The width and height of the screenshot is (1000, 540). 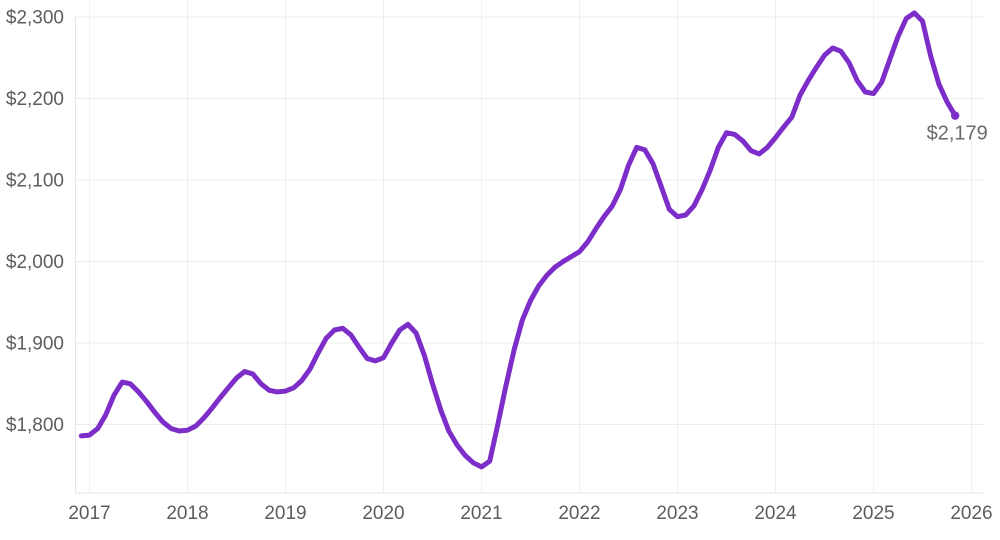 What do you see at coordinates (187, 513) in the screenshot?
I see `x-tick-label: 2018` at bounding box center [187, 513].